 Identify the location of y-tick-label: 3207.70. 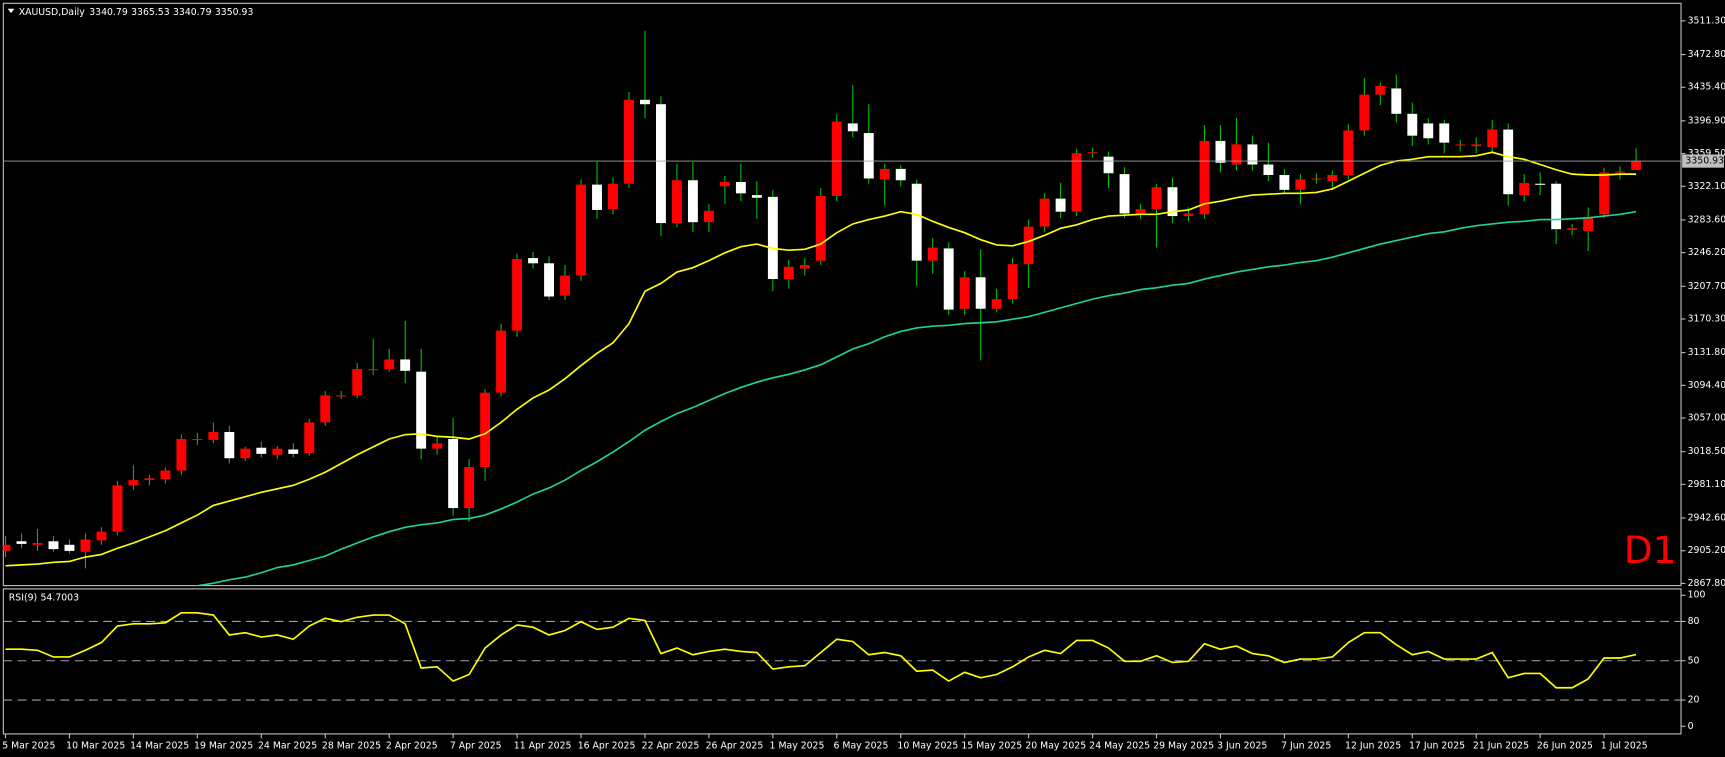
(1706, 286).